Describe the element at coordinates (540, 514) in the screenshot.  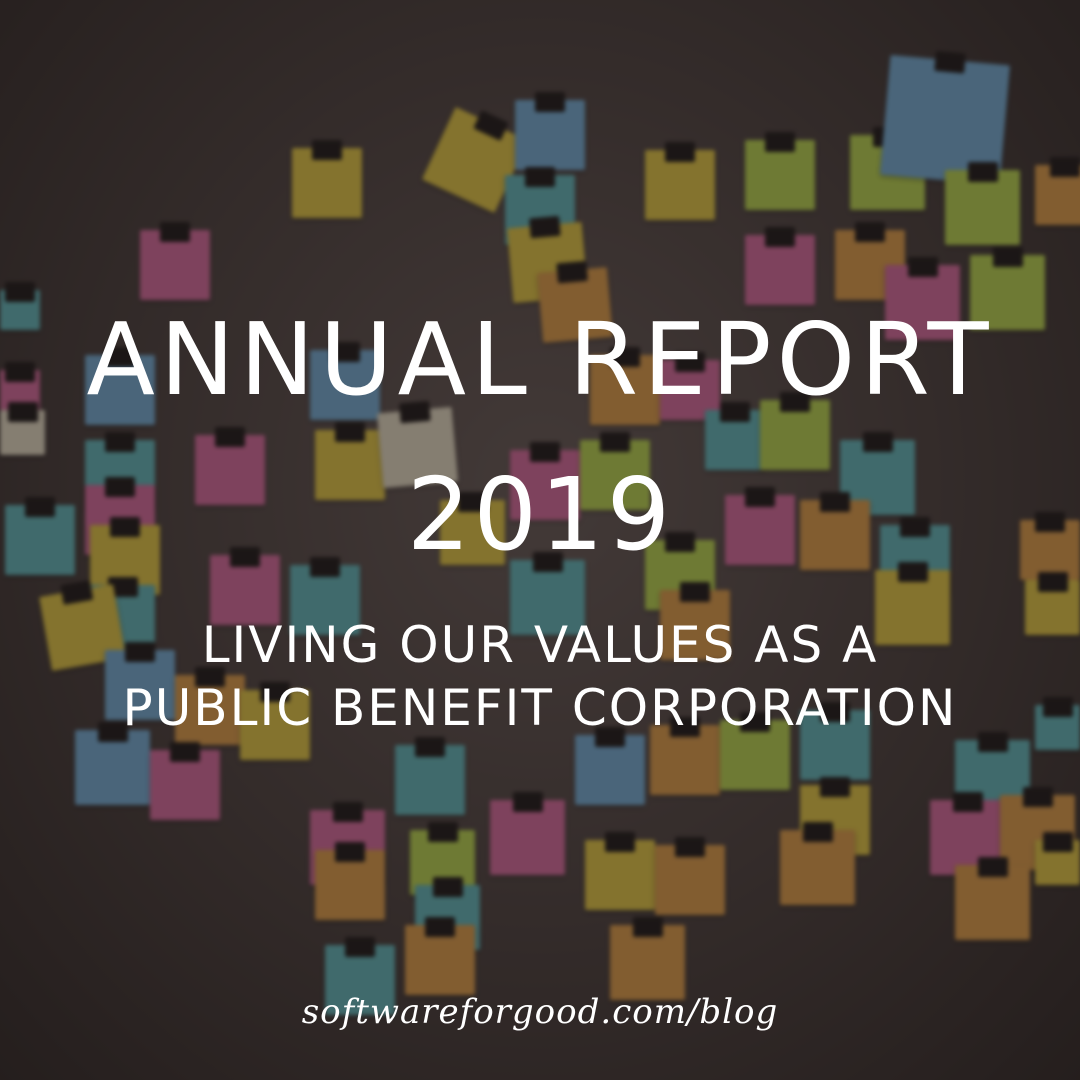
I see `headline-year: 2019` at that location.